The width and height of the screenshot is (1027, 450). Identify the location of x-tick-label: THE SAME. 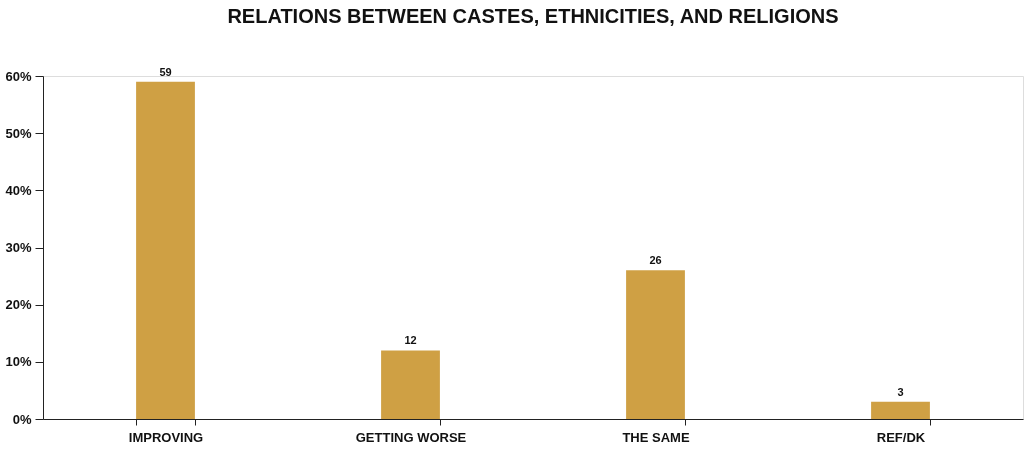
(656, 437).